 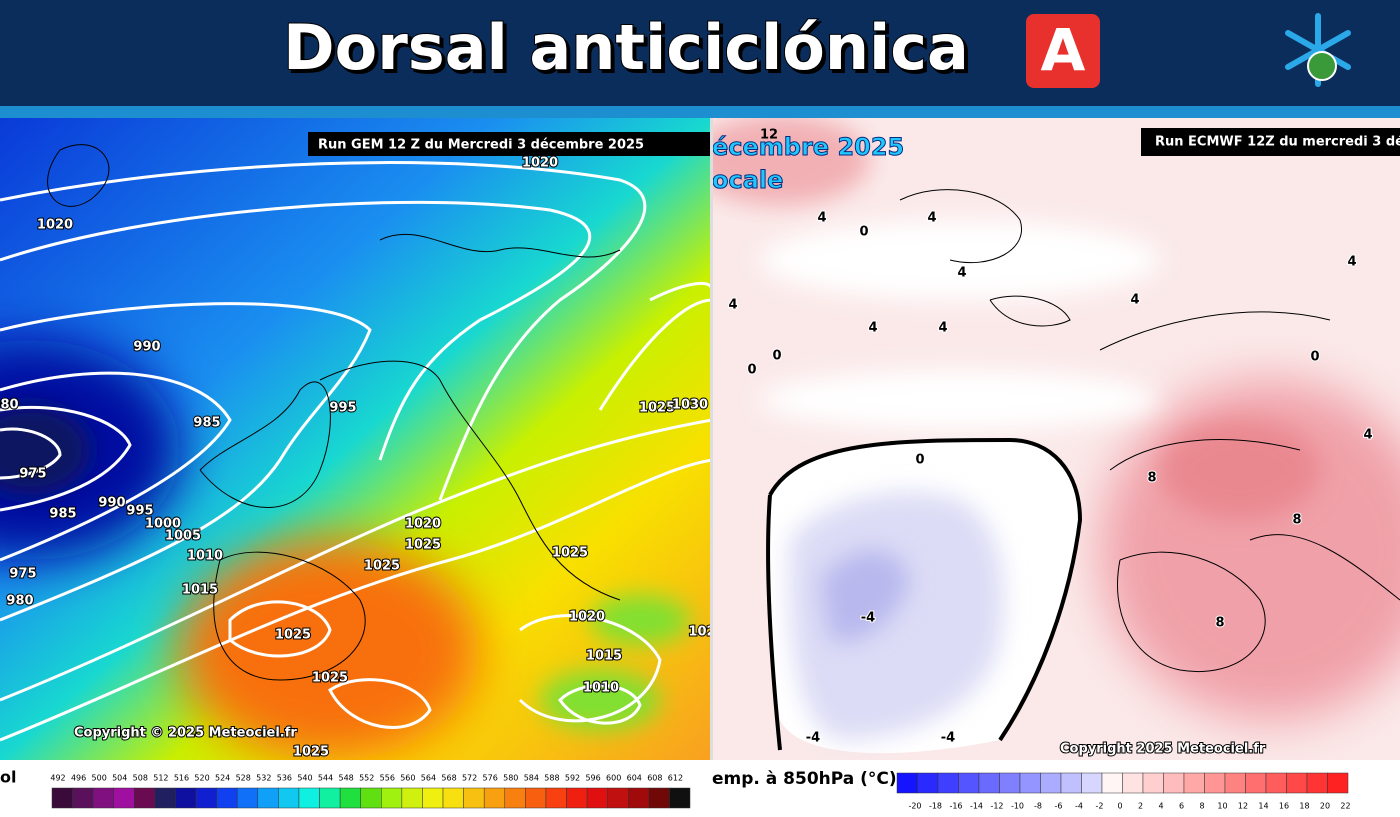 I want to click on legend-tick: 552, so click(x=366, y=778).